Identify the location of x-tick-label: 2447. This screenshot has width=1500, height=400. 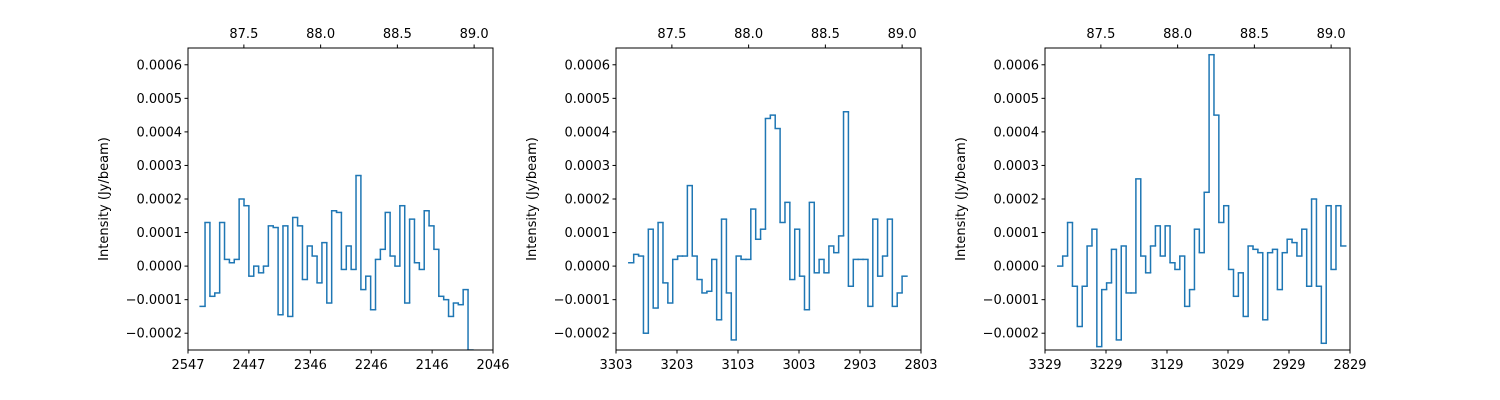
(248, 365).